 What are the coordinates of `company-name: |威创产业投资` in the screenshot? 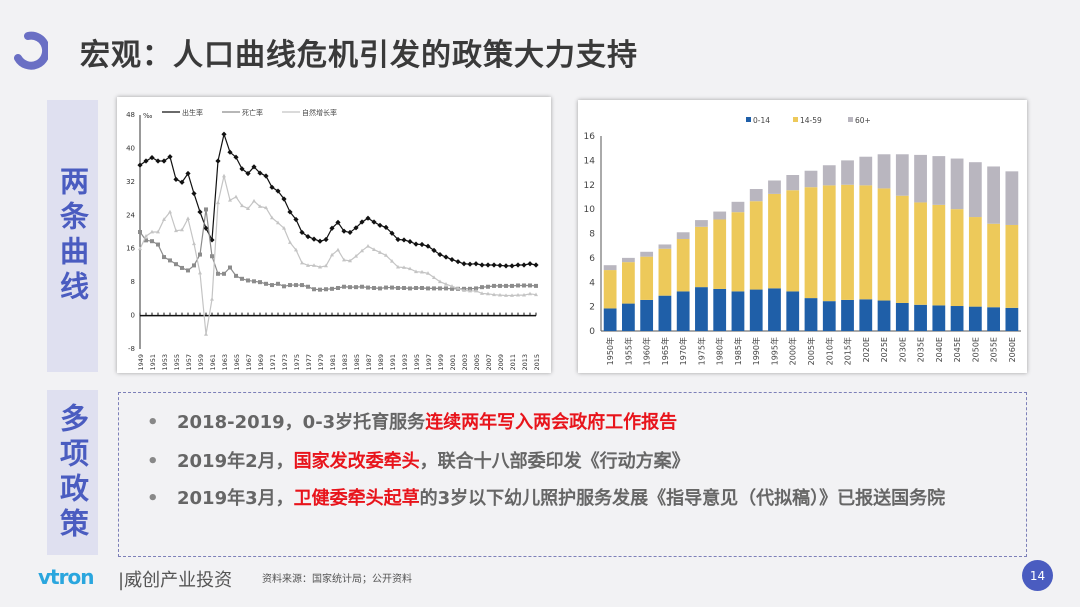 It's located at (175, 580).